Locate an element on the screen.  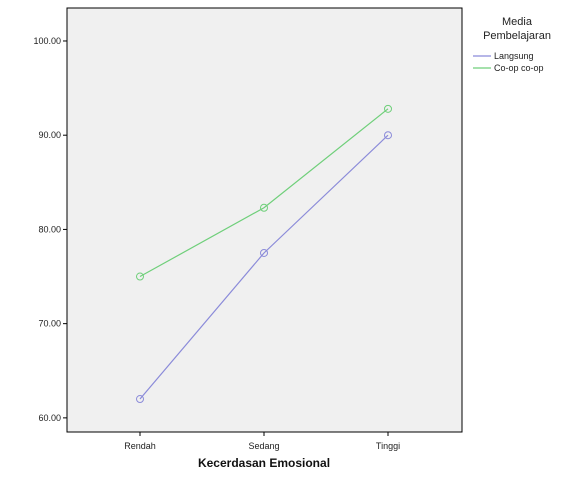
y-tick-label: 100.00 is located at coordinates (47, 41).